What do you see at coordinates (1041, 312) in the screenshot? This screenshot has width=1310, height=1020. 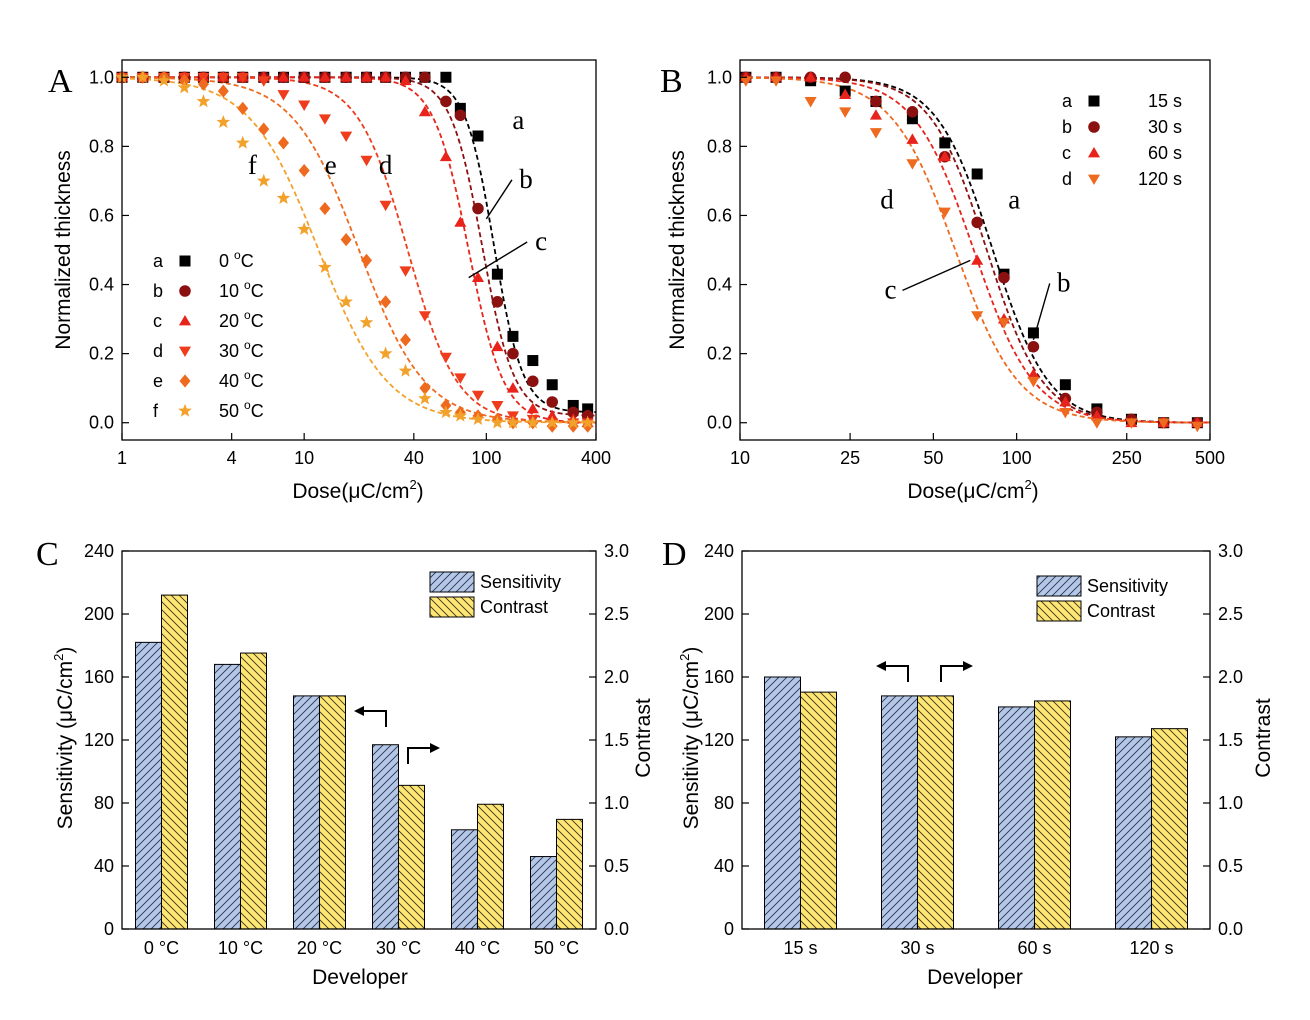 I see `panel-b-callout-line-b` at bounding box center [1041, 312].